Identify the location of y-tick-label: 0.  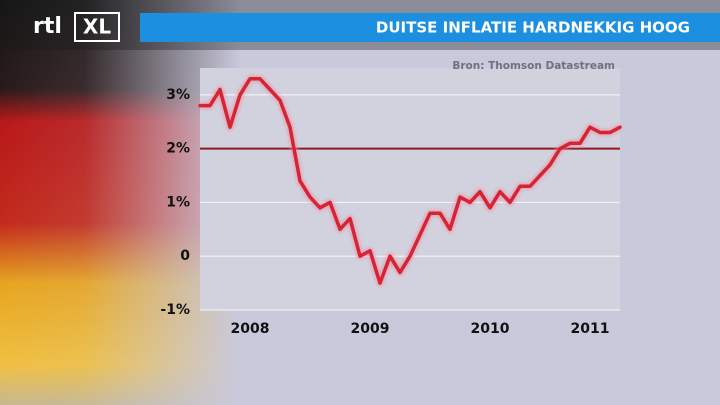
(185, 256).